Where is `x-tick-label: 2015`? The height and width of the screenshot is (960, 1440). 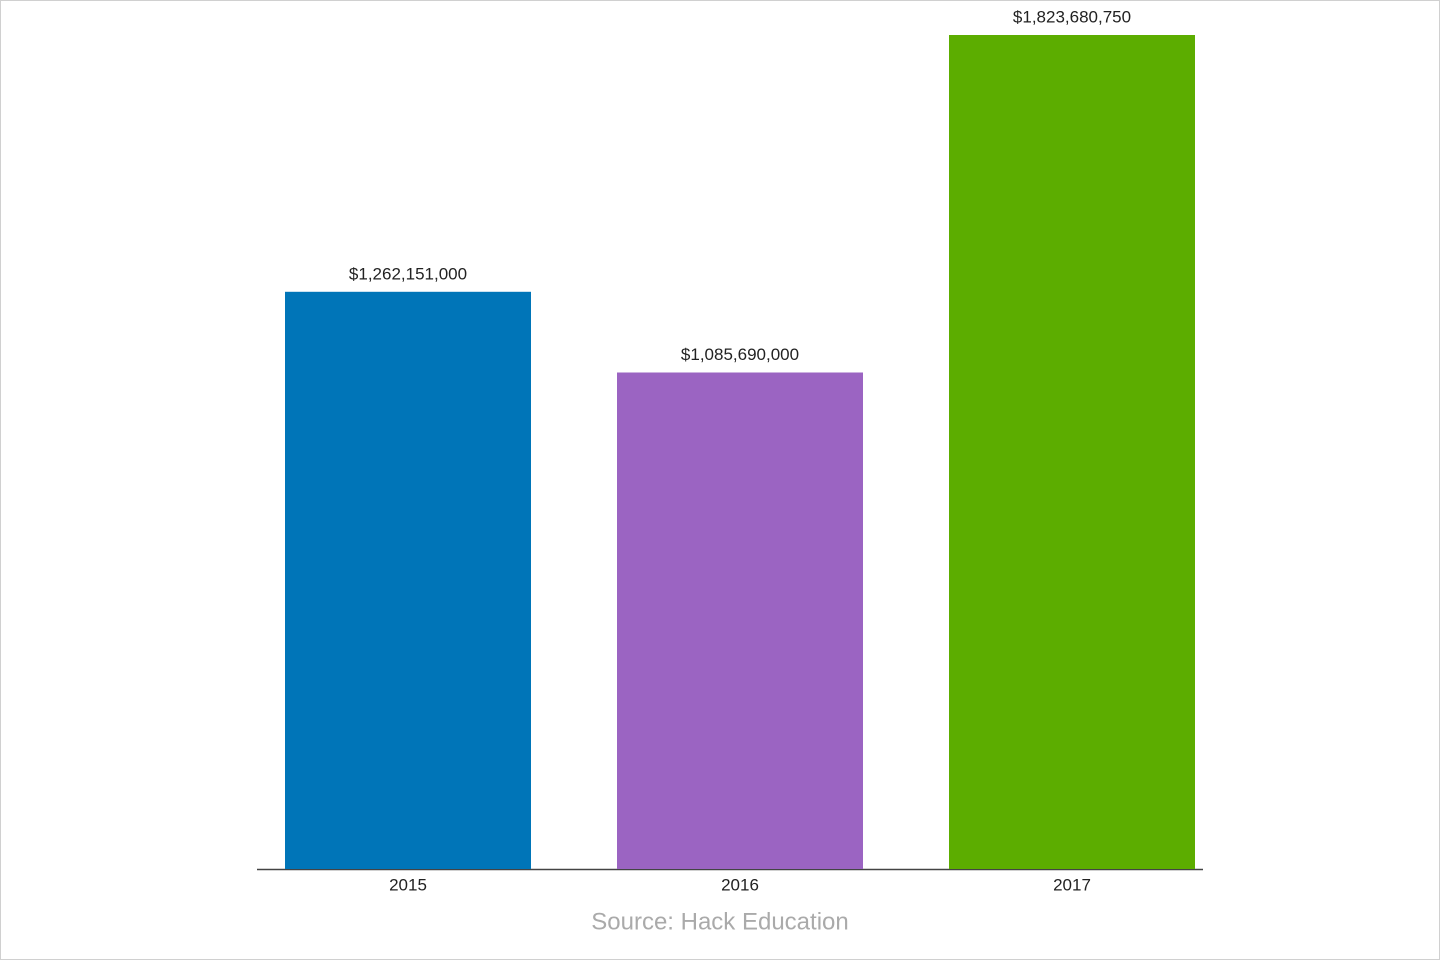 x-tick-label: 2015 is located at coordinates (408, 884).